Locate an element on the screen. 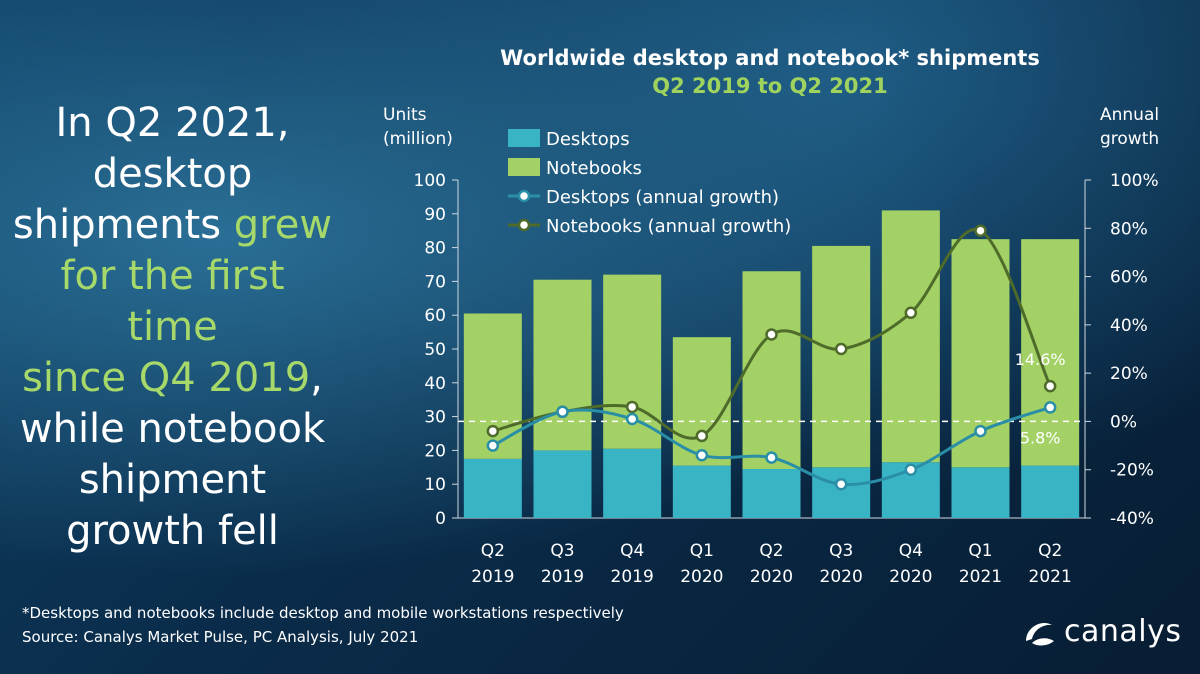 Image resolution: width=1200 pixels, height=674 pixels. headline-line-5: since Q4 2019, is located at coordinates (172, 378).